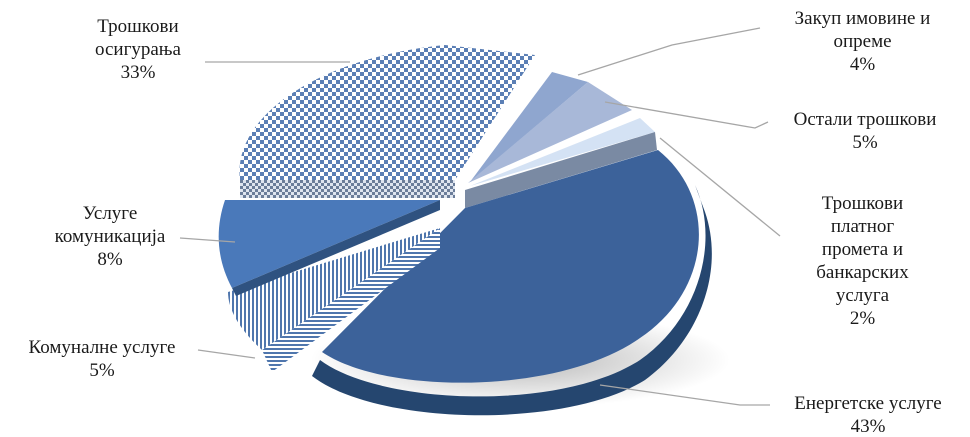  I want to click on label-komunalne-pct: 5%, so click(102, 370).